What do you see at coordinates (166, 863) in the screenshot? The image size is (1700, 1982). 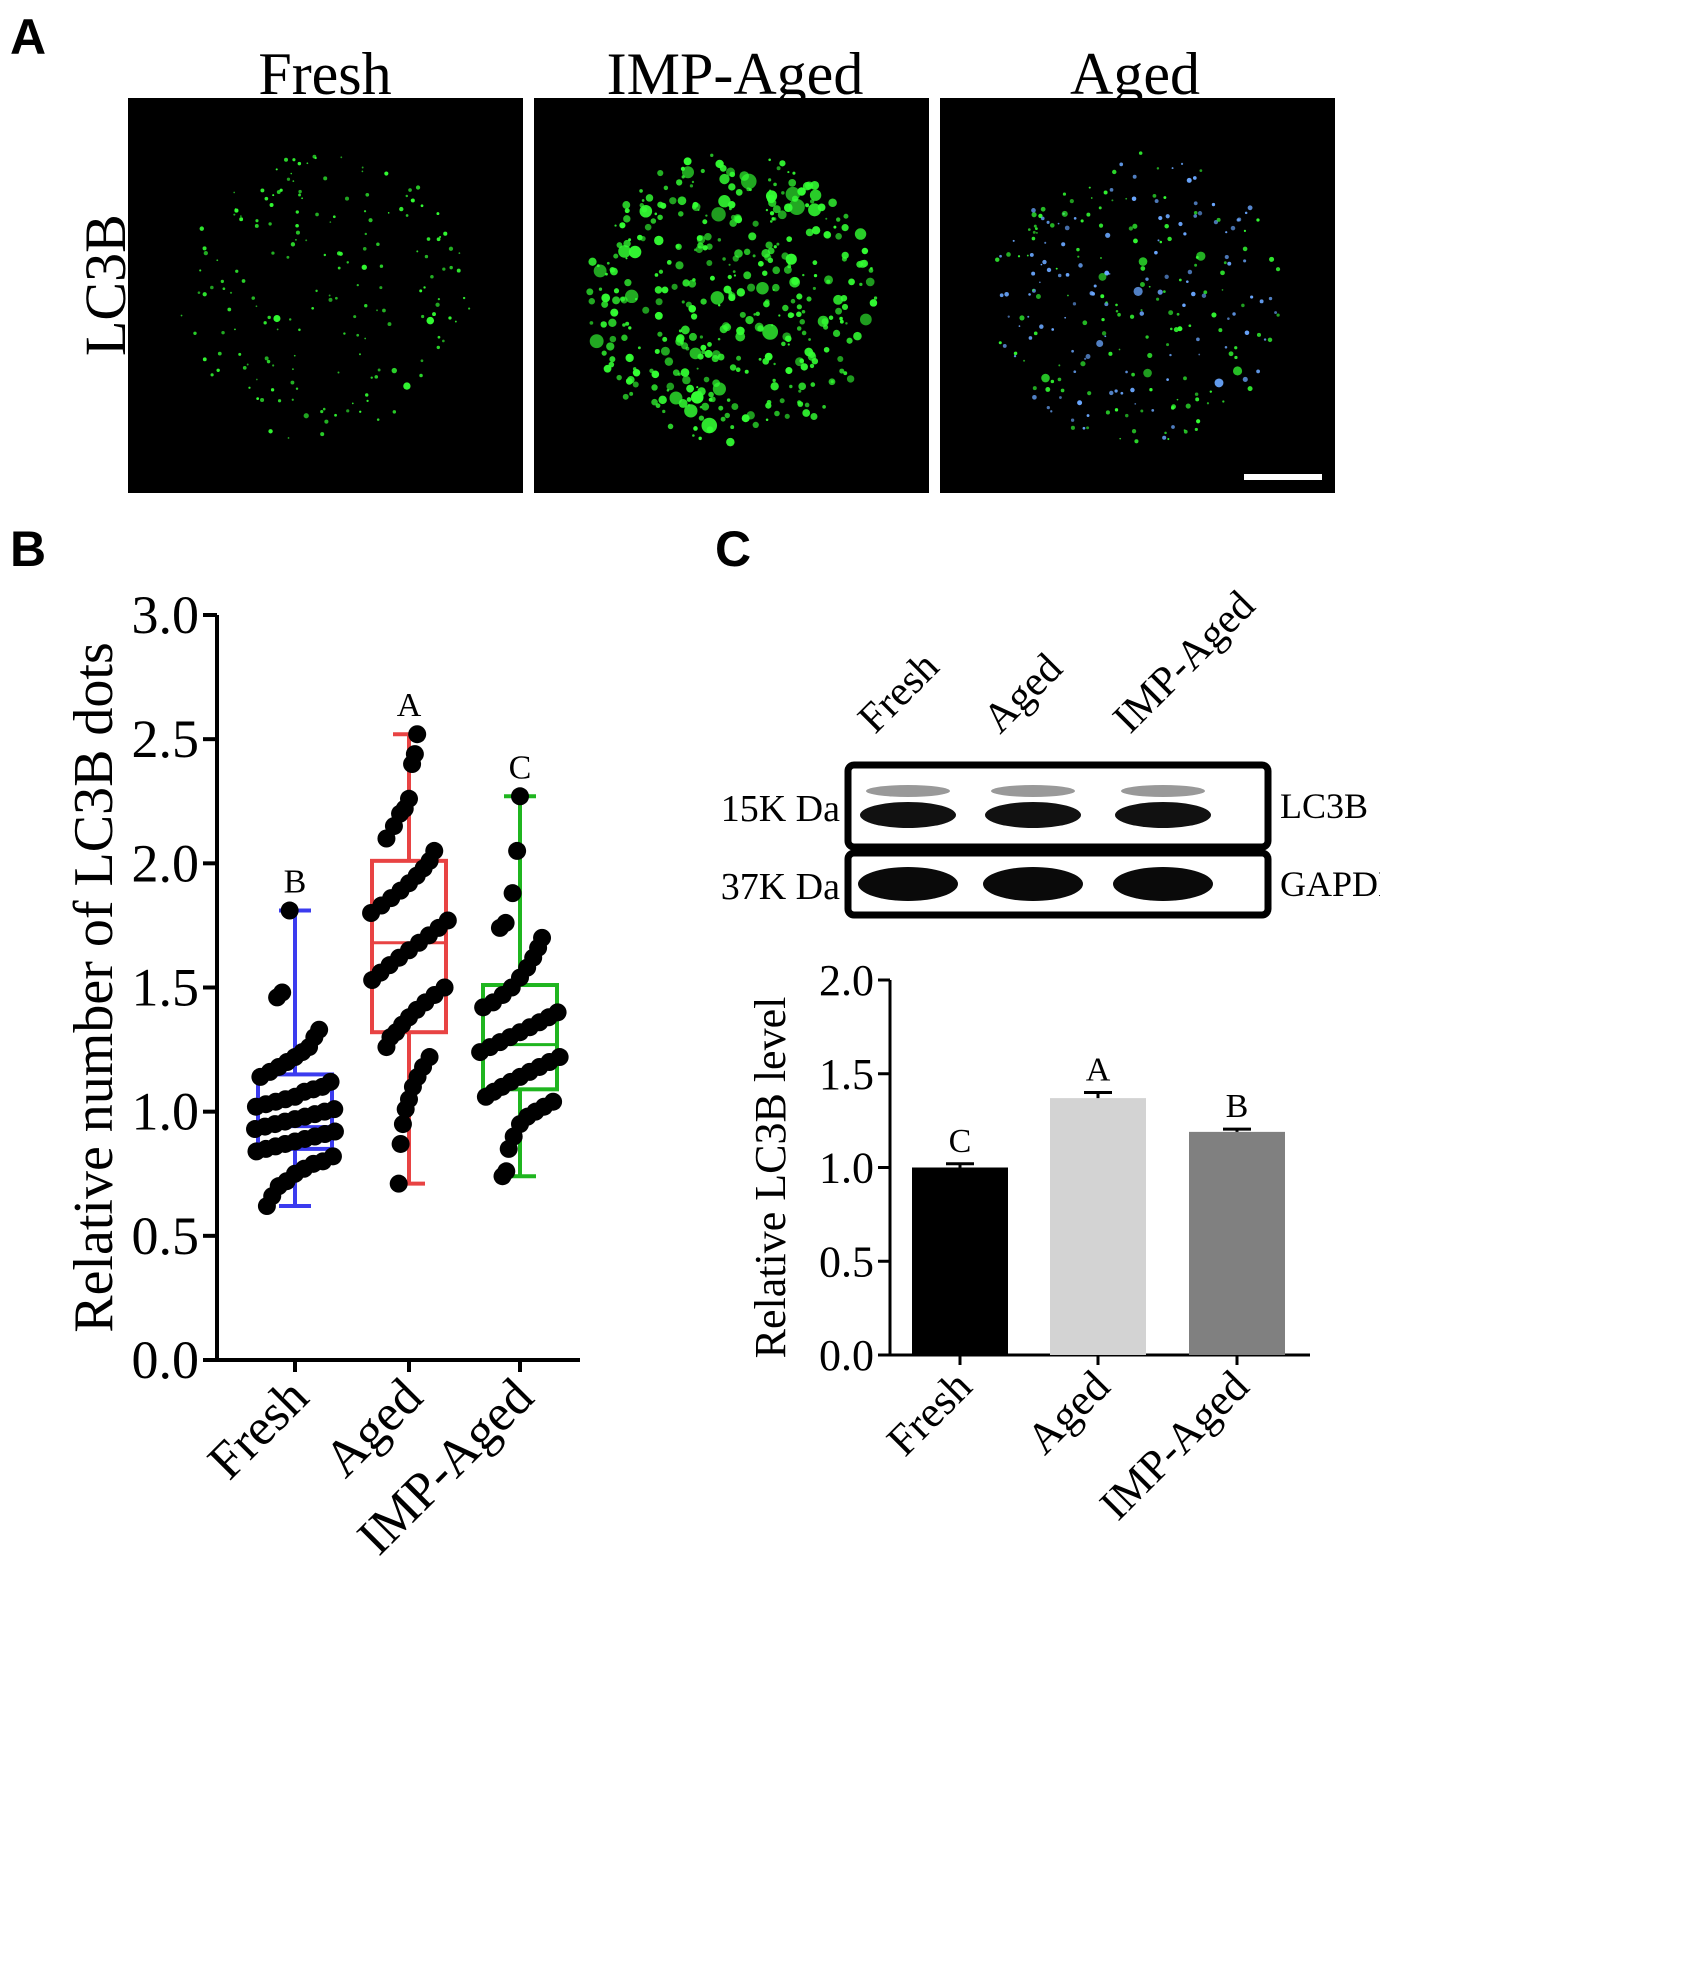 I see `y-tick-label: 2.0` at bounding box center [166, 863].